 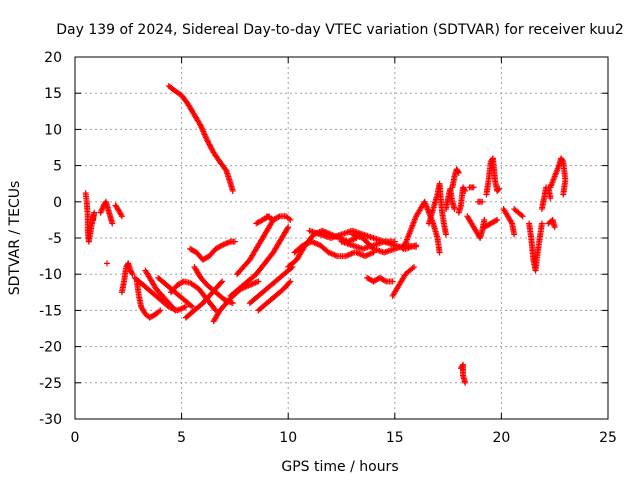 What do you see at coordinates (15, 238) in the screenshot?
I see `y-axis-label: SDTVAR / TECUs` at bounding box center [15, 238].